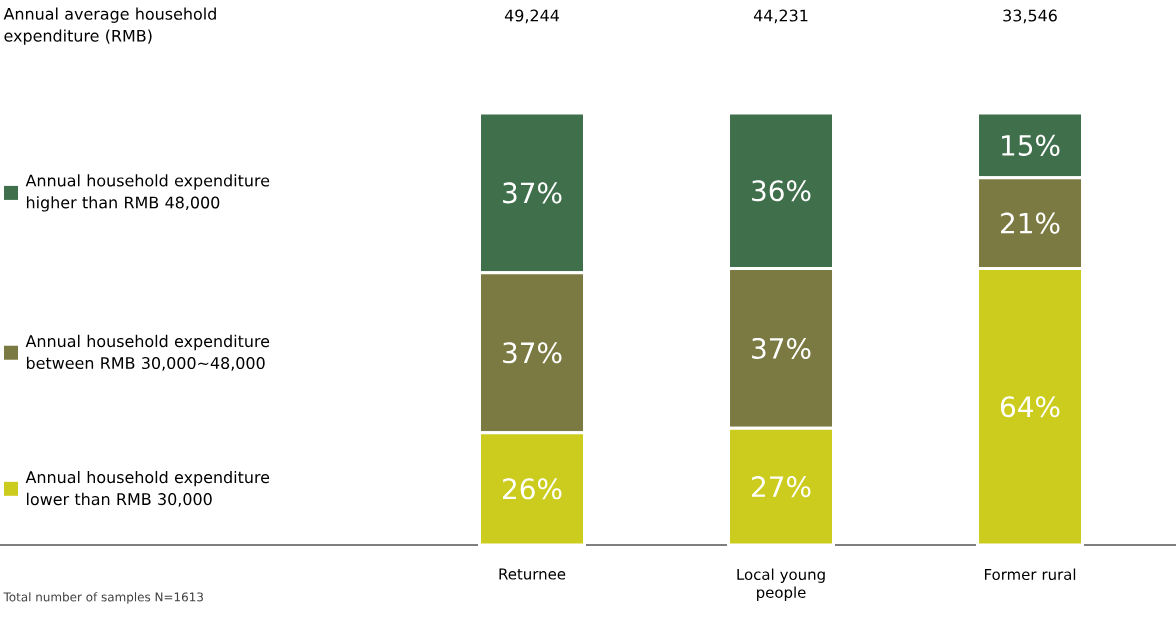 This screenshot has height=630, width=1176. What do you see at coordinates (103, 598) in the screenshot?
I see `text: Total number of samples N=1613` at bounding box center [103, 598].